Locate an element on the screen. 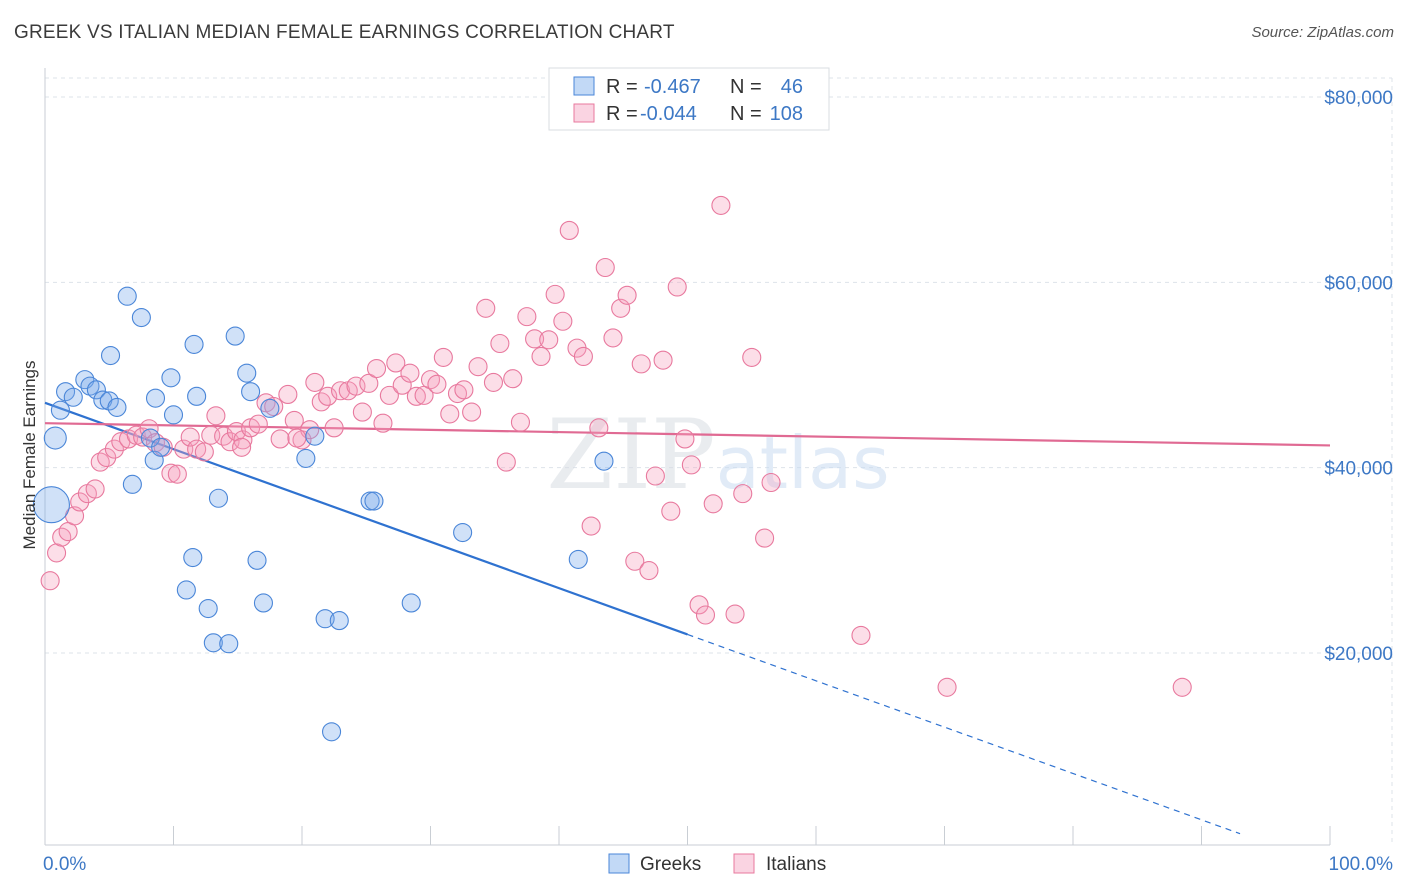 The height and width of the screenshot is (892, 1406). y-tick-label: $20,000 is located at coordinates (1358, 654).